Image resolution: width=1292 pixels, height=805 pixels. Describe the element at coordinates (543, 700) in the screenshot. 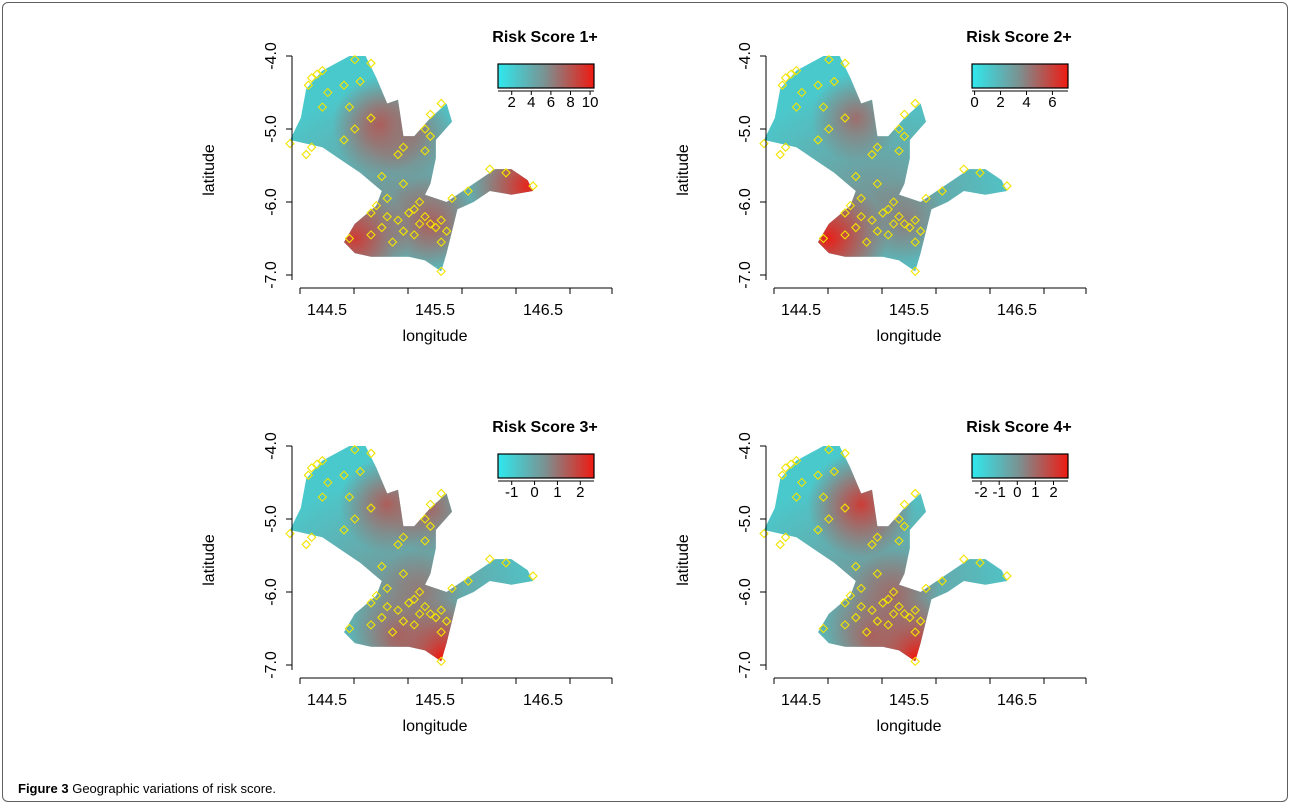

I see `x-tick-label: 146.5` at that location.